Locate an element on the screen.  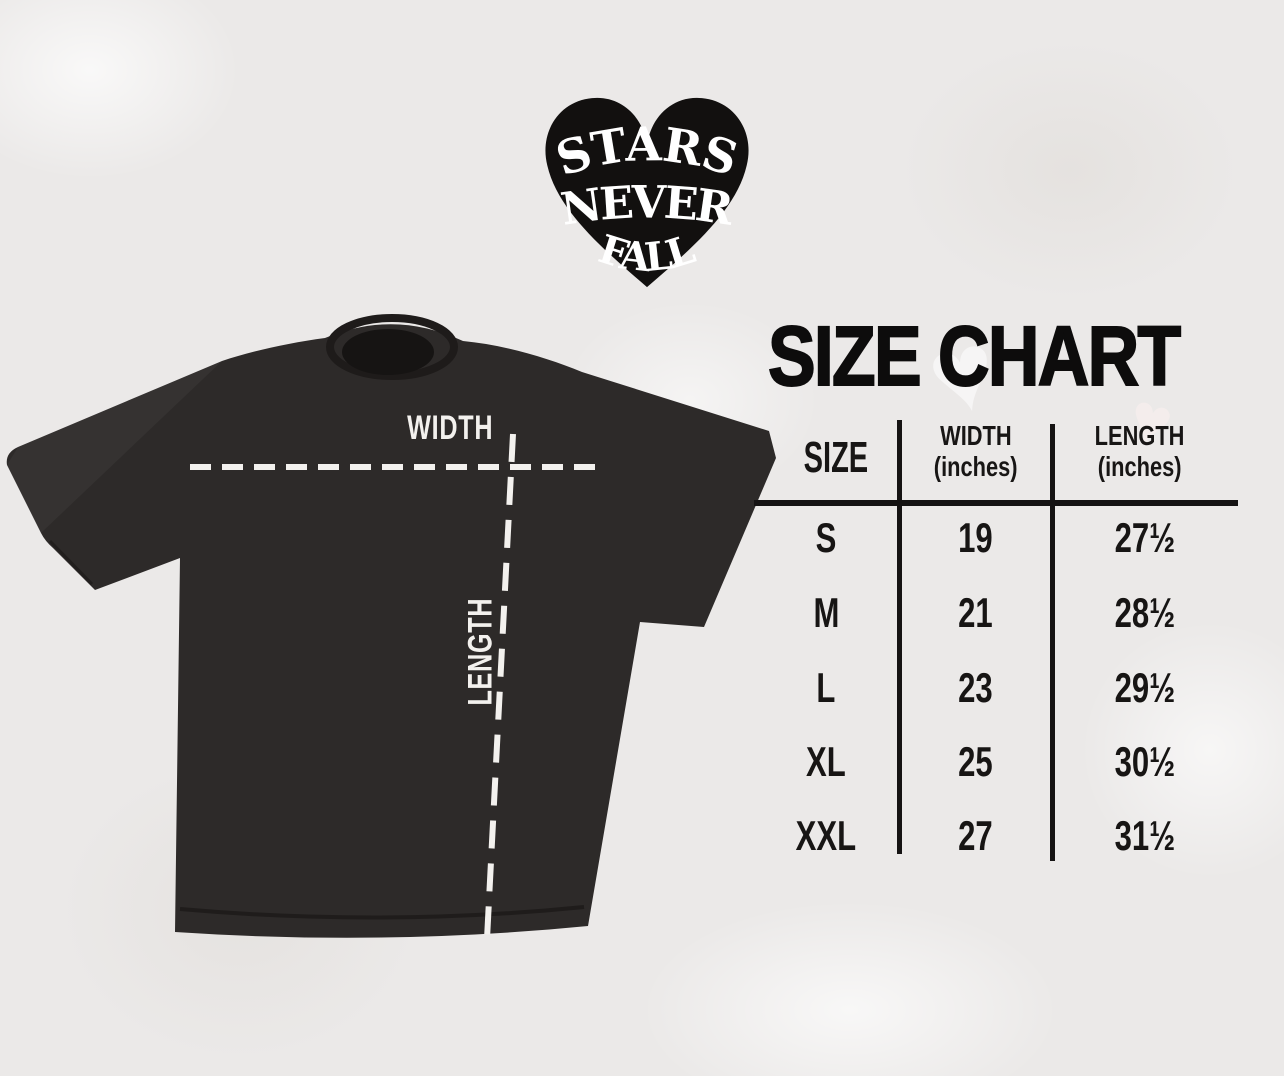
table-row: M 21 28½ is located at coordinates (996, 613).